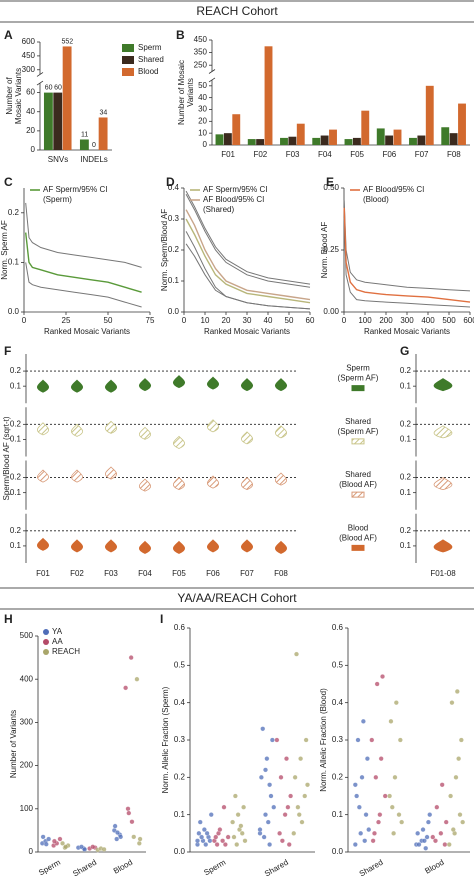 The image size is (474, 896). What do you see at coordinates (180, 35) in the screenshot?
I see `panel-letter: B` at bounding box center [180, 35].